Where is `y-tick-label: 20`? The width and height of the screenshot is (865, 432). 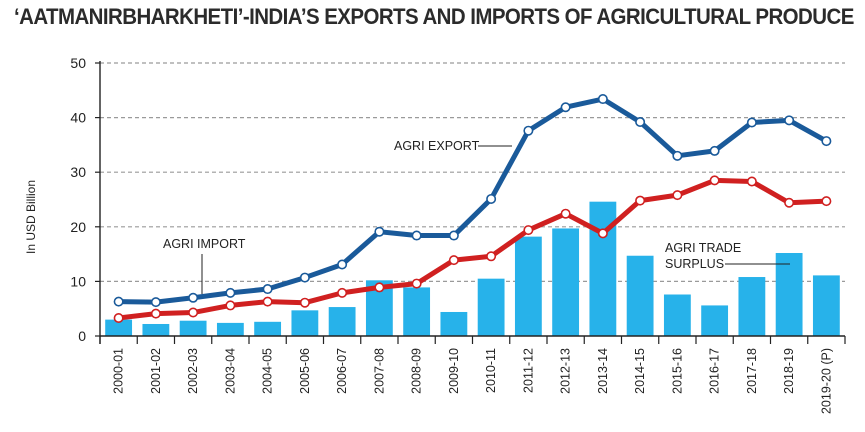 y-tick-label: 20 is located at coordinates (78, 227).